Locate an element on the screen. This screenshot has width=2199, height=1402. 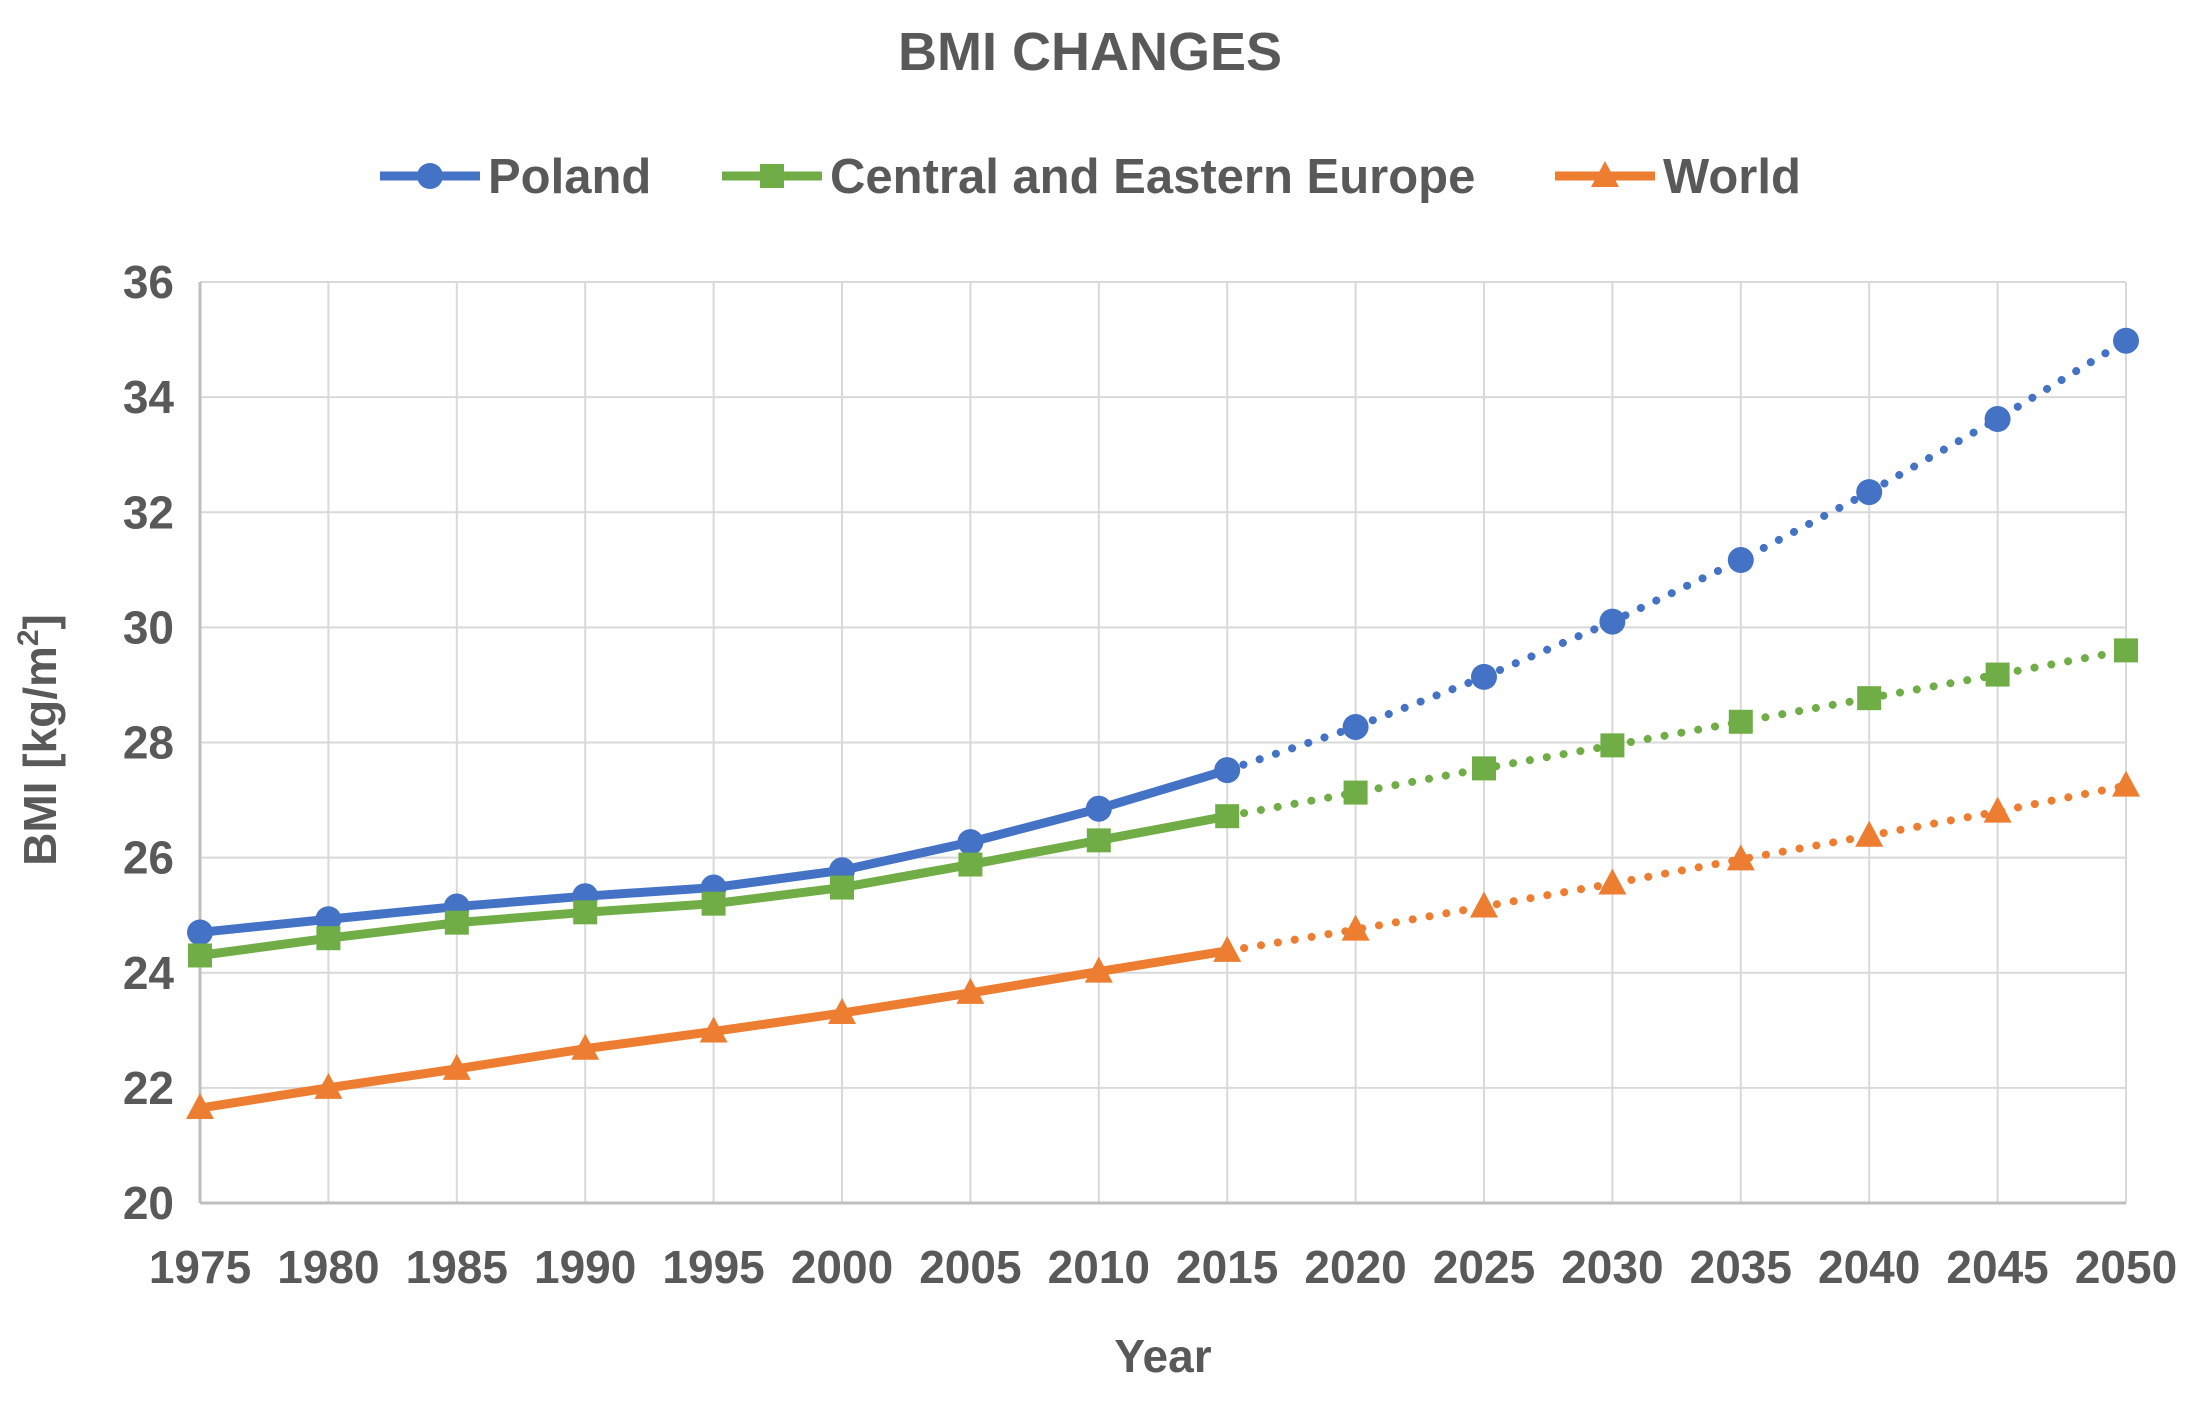
legend-item-poland: Poland is located at coordinates (515, 177).